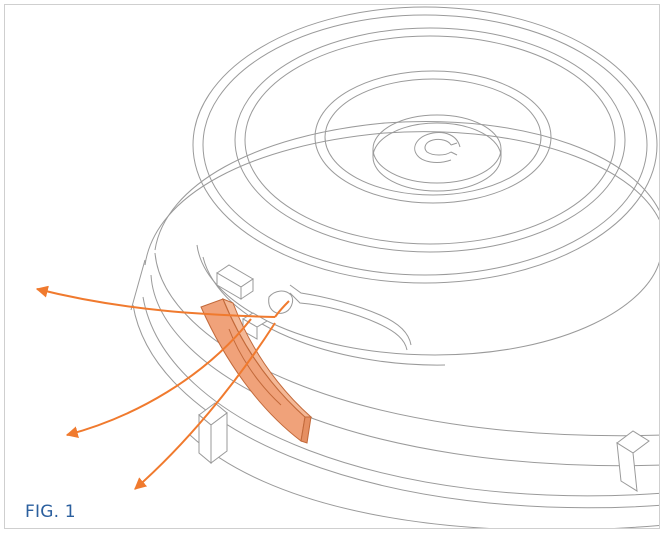 This screenshot has height=533, width=664. I want to click on arrow-upper, so click(155, 301).